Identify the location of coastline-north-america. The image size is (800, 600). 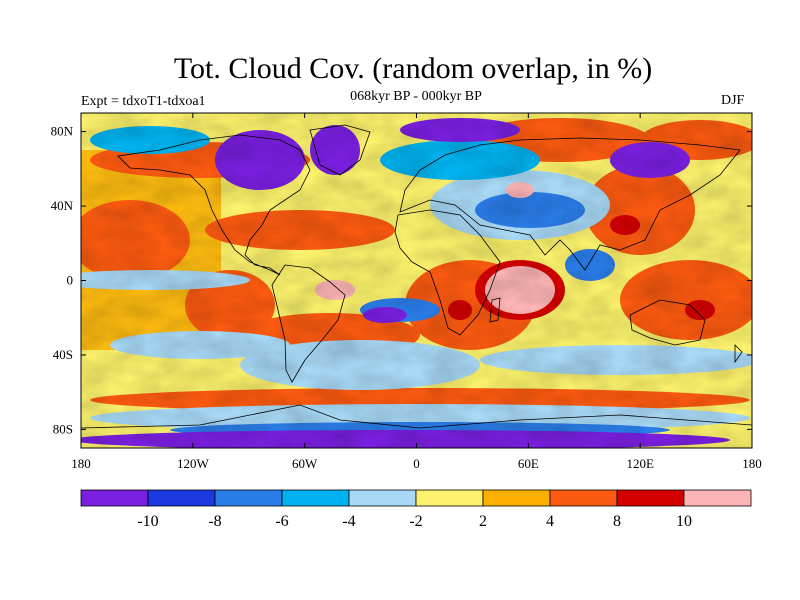
(214, 205).